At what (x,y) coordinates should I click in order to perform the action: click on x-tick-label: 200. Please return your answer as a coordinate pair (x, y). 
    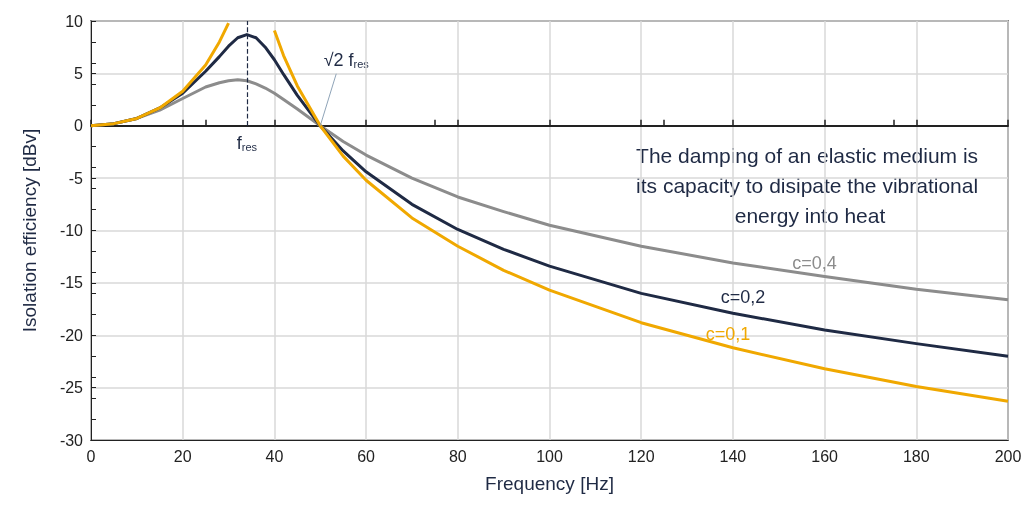
    Looking at the image, I should click on (1008, 456).